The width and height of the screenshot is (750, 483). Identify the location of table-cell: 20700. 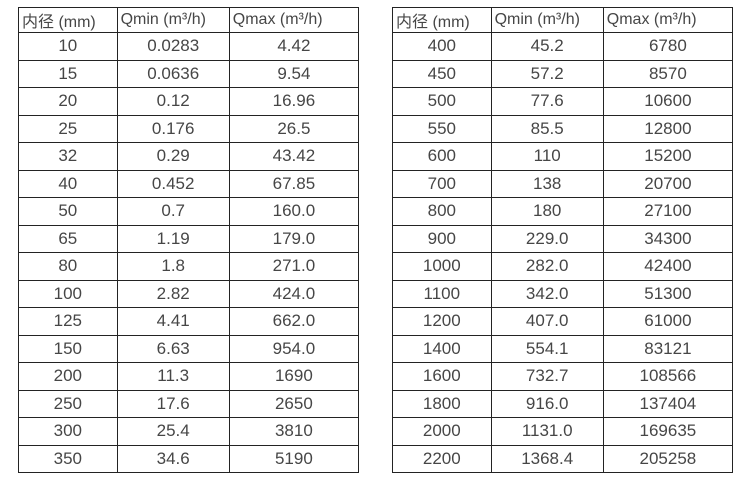
(668, 183).